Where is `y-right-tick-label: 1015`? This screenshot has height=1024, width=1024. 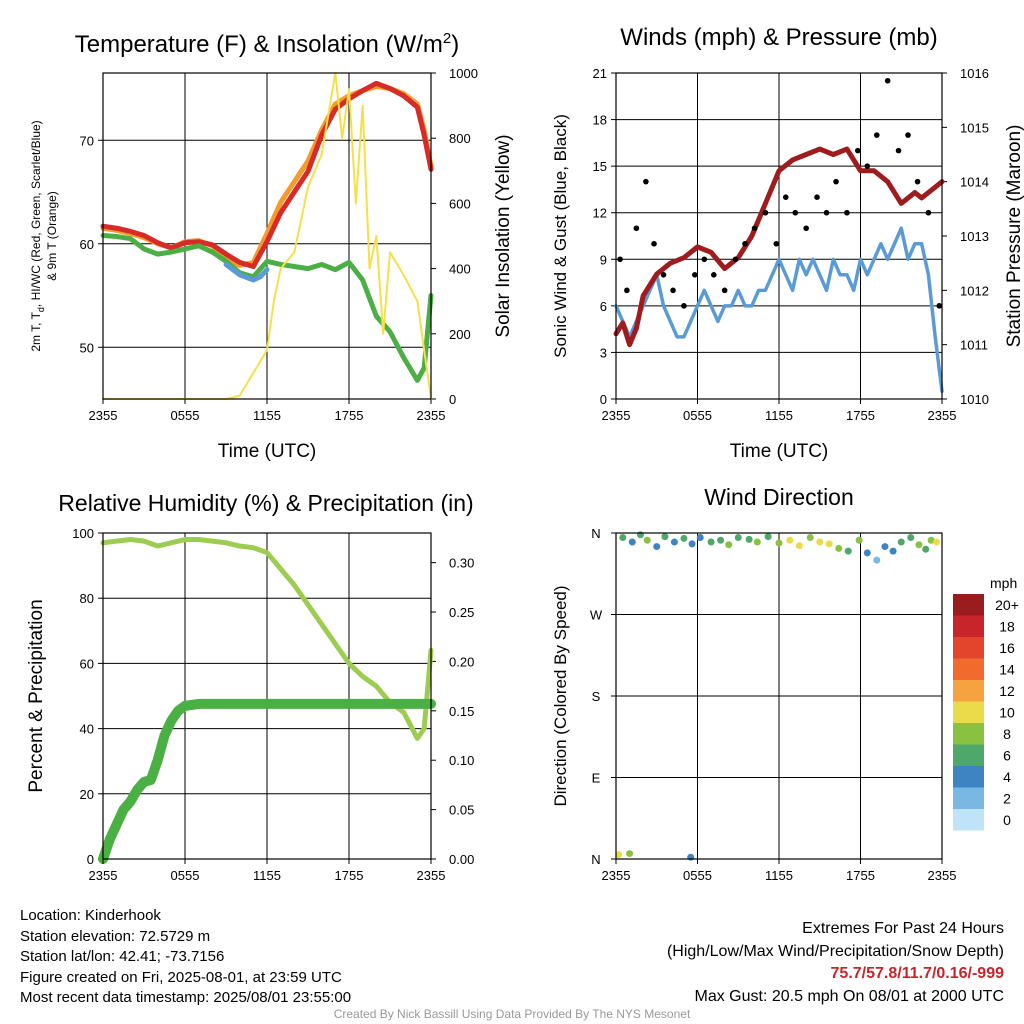
y-right-tick-label: 1015 is located at coordinates (974, 127).